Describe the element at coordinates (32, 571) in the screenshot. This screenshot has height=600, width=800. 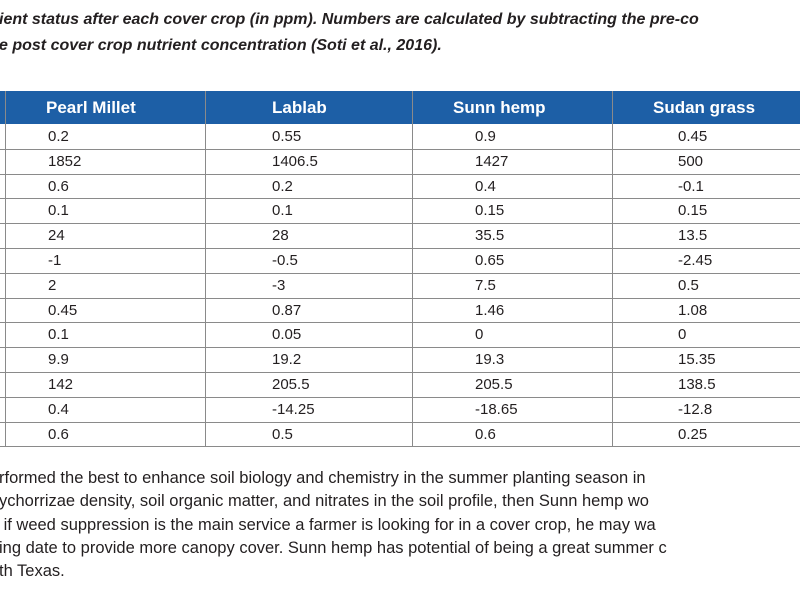
I see `paragraph-line: th Texas.` at that location.